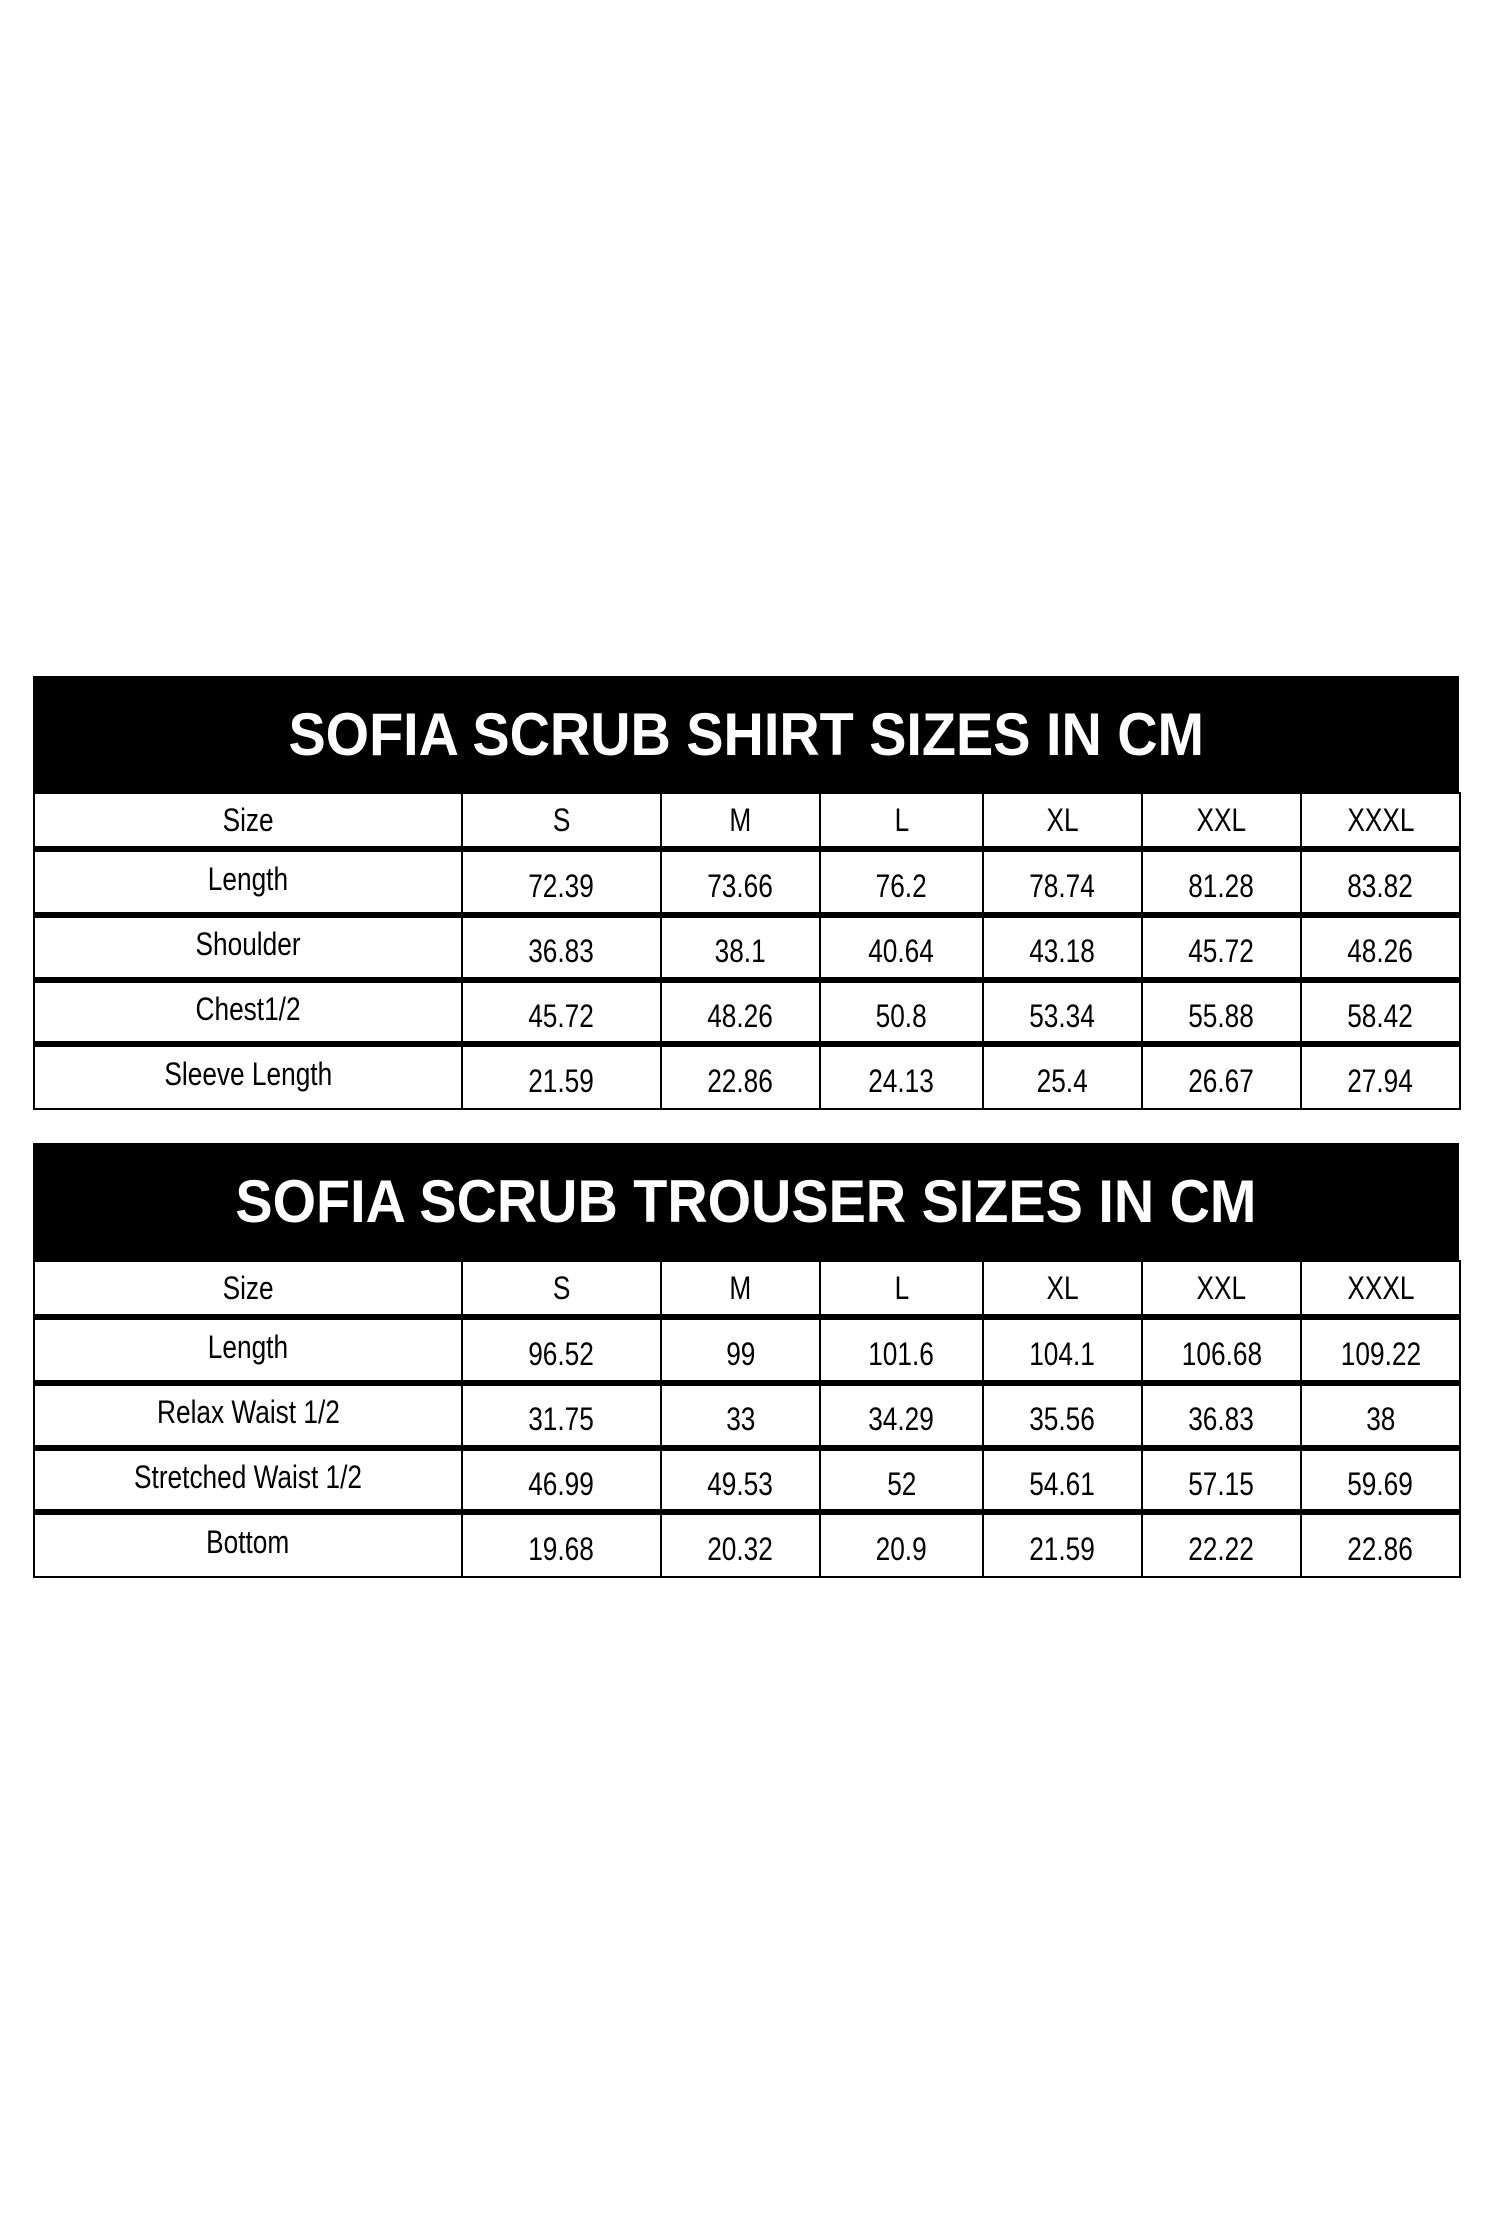  Describe the element at coordinates (1221, 1011) in the screenshot. I see `measurement-value: 55.88` at that location.